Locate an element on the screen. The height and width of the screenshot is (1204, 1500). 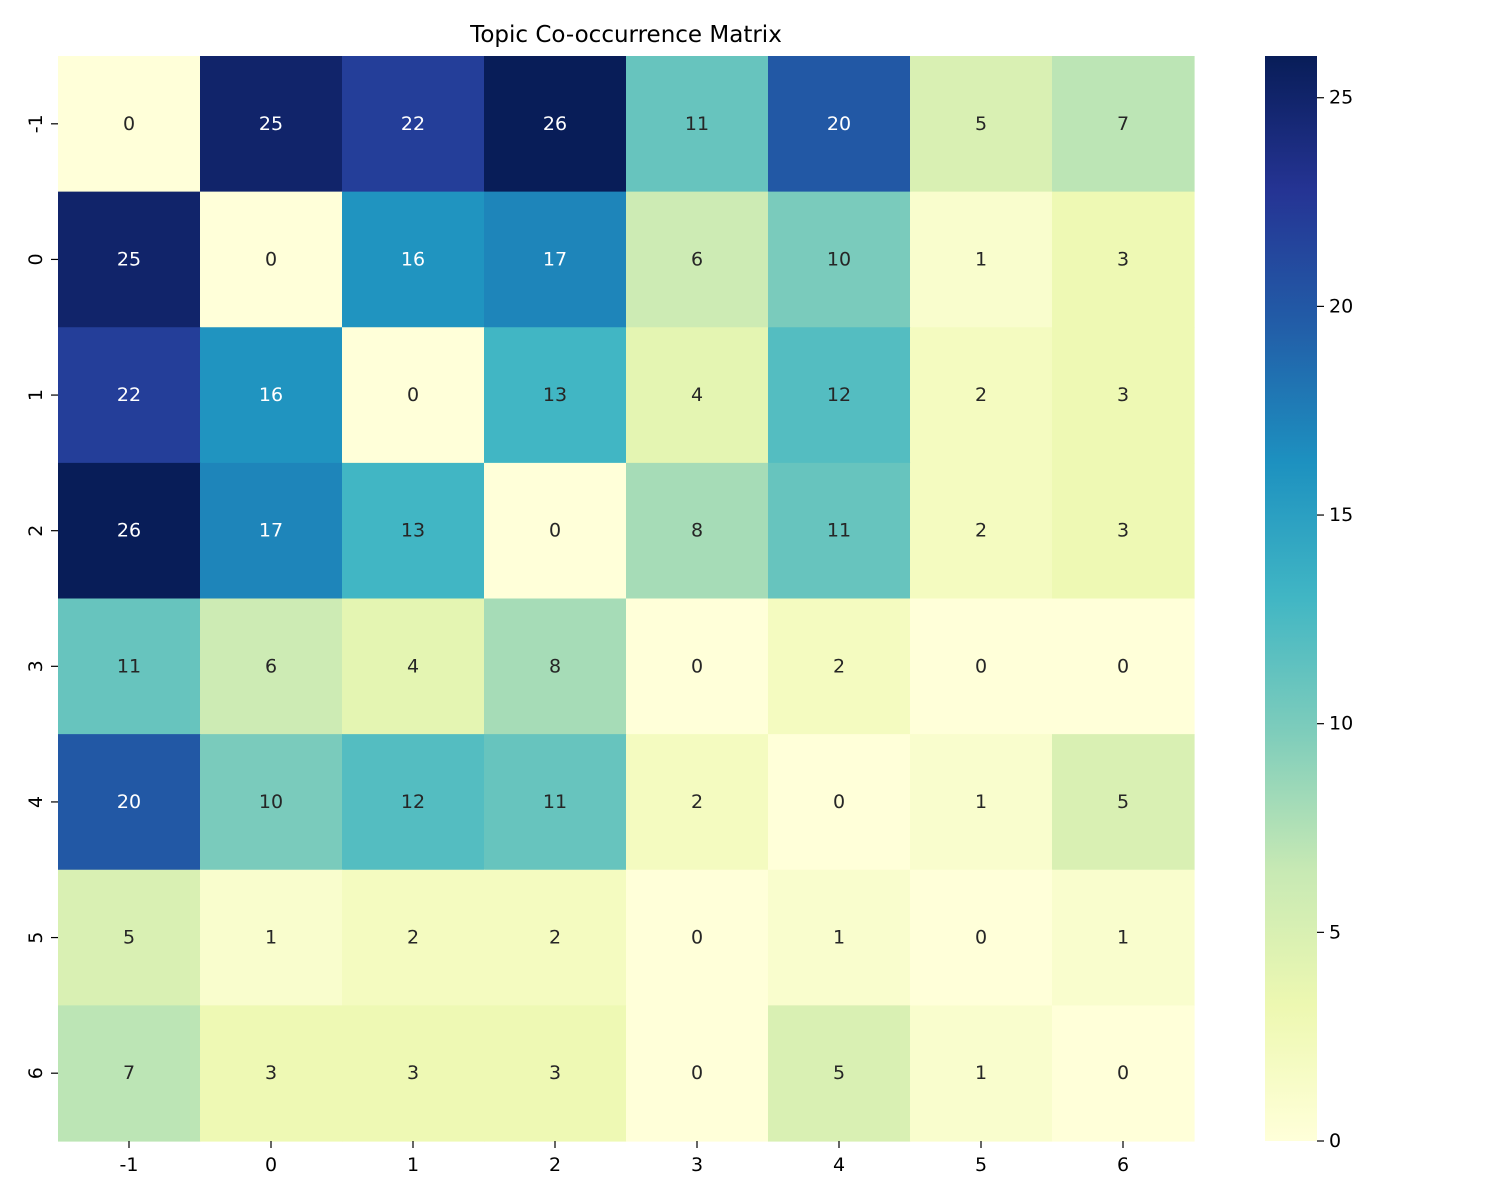
heatmap-cell-0--1 is located at coordinates (129, 259).